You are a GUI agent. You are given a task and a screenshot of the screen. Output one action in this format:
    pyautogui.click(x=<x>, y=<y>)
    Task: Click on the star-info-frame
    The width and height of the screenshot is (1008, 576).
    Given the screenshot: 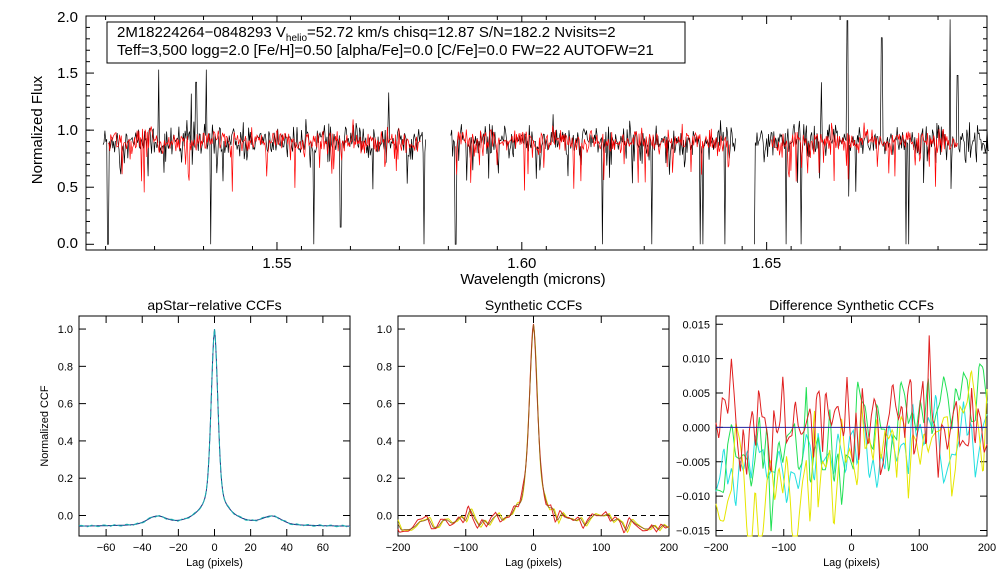 What is the action you would take?
    pyautogui.click(x=396, y=42)
    